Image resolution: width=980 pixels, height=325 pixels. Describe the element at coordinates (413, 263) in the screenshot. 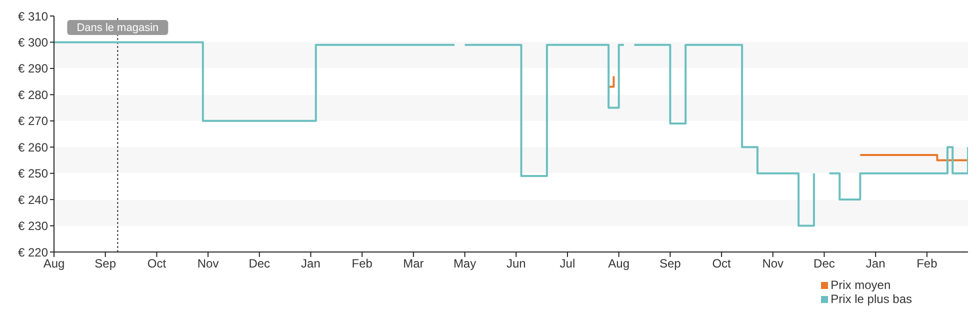

I see `x-tick-label: Mar` at that location.